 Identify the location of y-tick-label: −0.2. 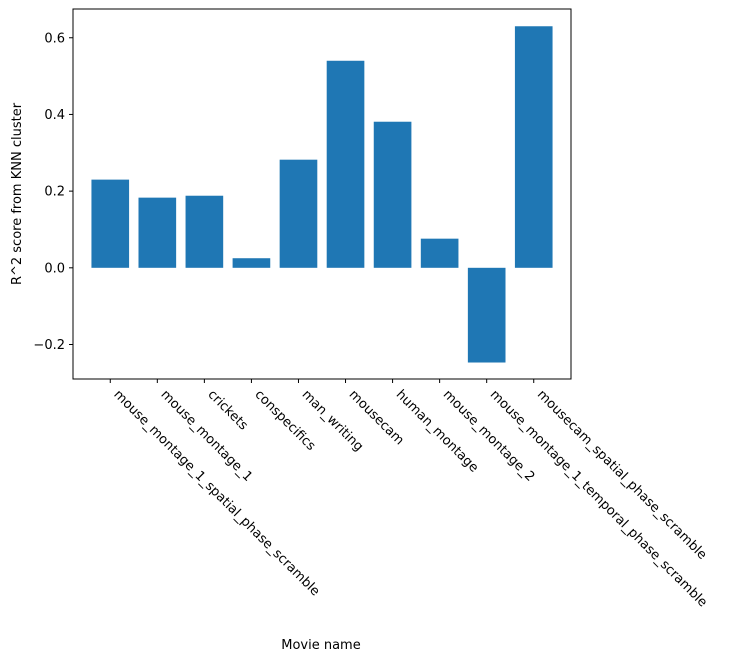
(49, 345).